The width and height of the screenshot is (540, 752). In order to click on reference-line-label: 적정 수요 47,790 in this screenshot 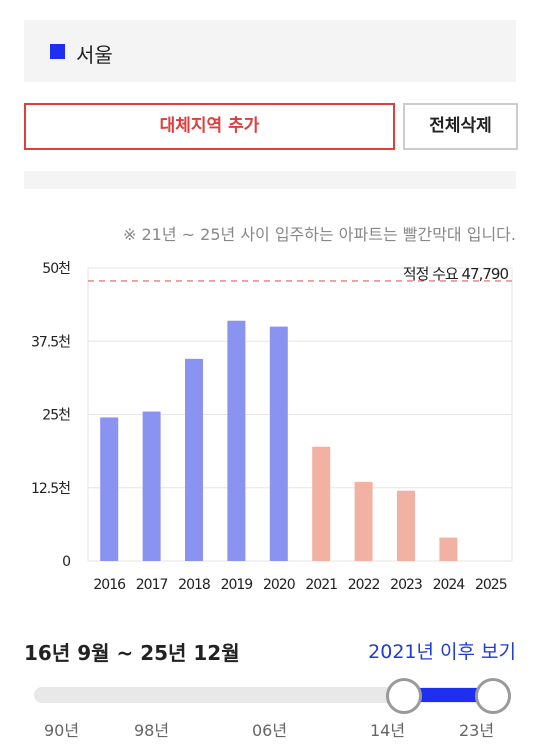, I will do `click(456, 274)`.